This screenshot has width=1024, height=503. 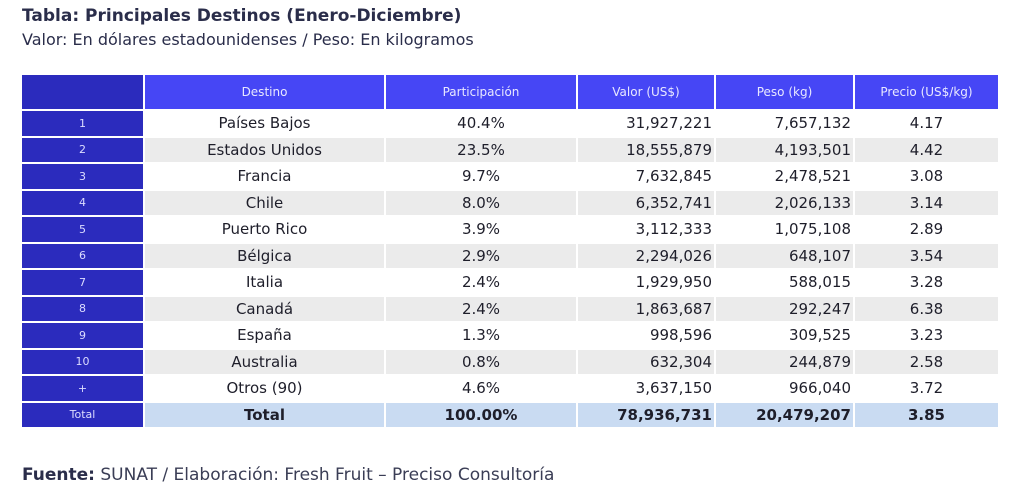 What do you see at coordinates (784, 202) in the screenshot?
I see `peso-cell: 2,026,133` at bounding box center [784, 202].